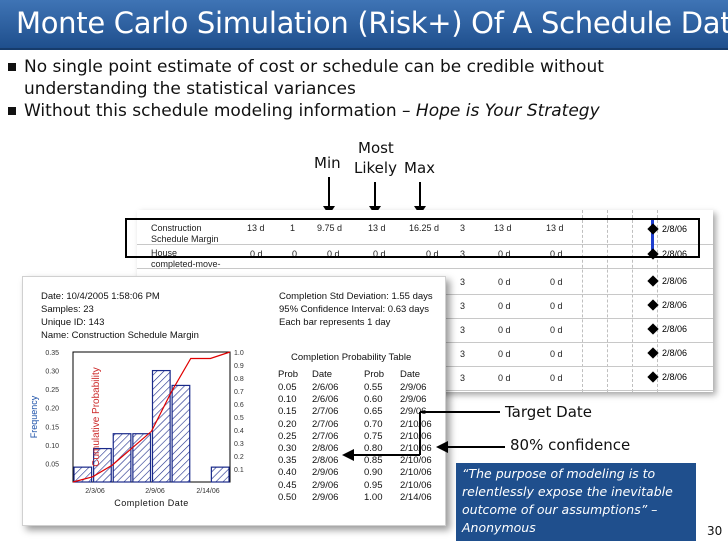 This screenshot has height=546, width=728. Describe the element at coordinates (155, 491) in the screenshot. I see `x-tick-label: 2/9/06` at that location.